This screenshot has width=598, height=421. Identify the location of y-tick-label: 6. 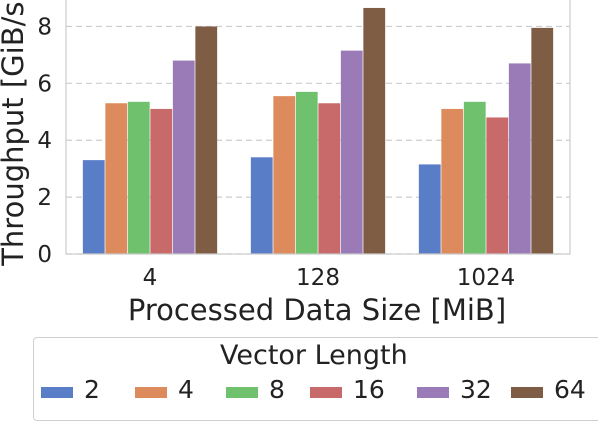
(44, 84).